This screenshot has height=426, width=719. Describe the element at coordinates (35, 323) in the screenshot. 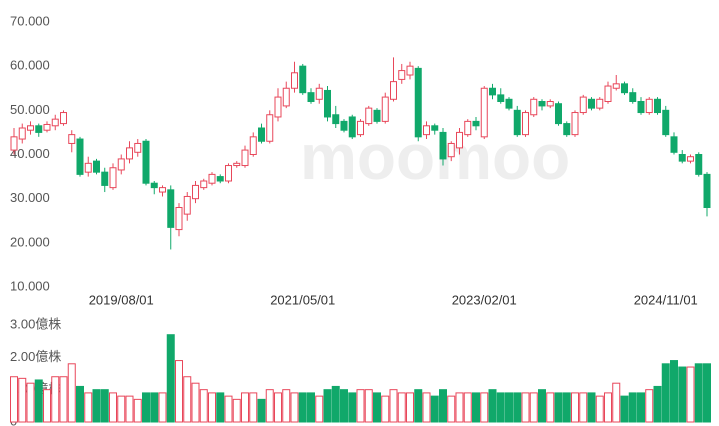

I see `y-tick-label: 3.00億株` at that location.